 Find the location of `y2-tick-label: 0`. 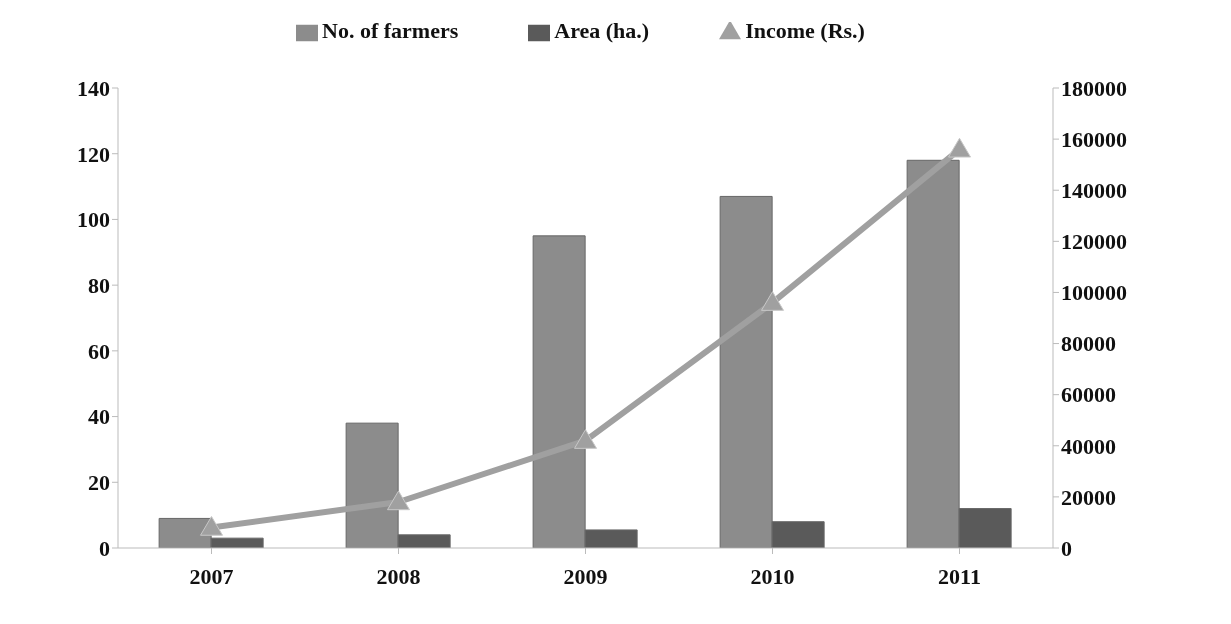

y2-tick-label: 0 is located at coordinates (1066, 548).